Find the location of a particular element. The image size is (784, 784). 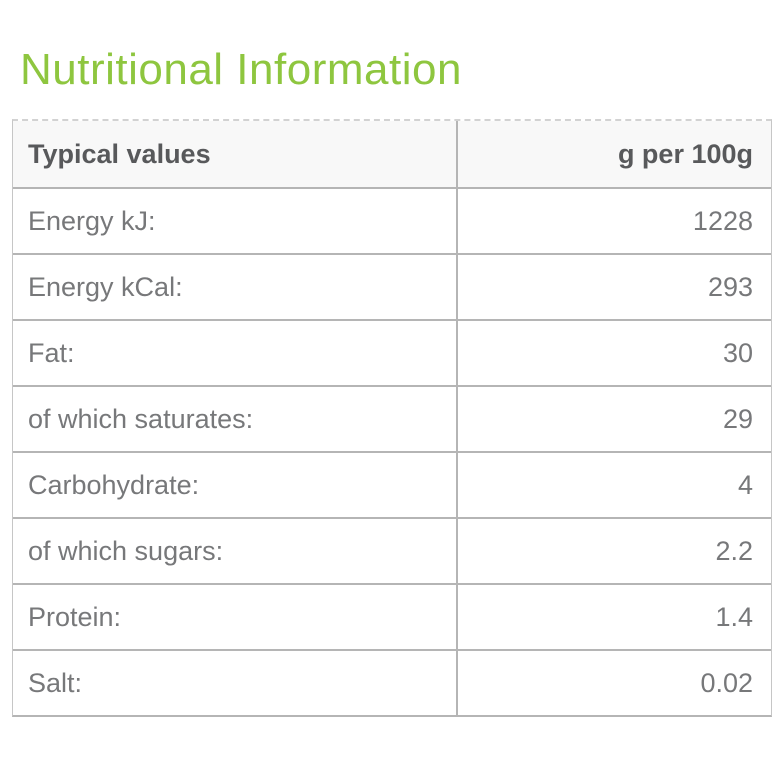

header-typical-values: Typical values is located at coordinates (235, 154).